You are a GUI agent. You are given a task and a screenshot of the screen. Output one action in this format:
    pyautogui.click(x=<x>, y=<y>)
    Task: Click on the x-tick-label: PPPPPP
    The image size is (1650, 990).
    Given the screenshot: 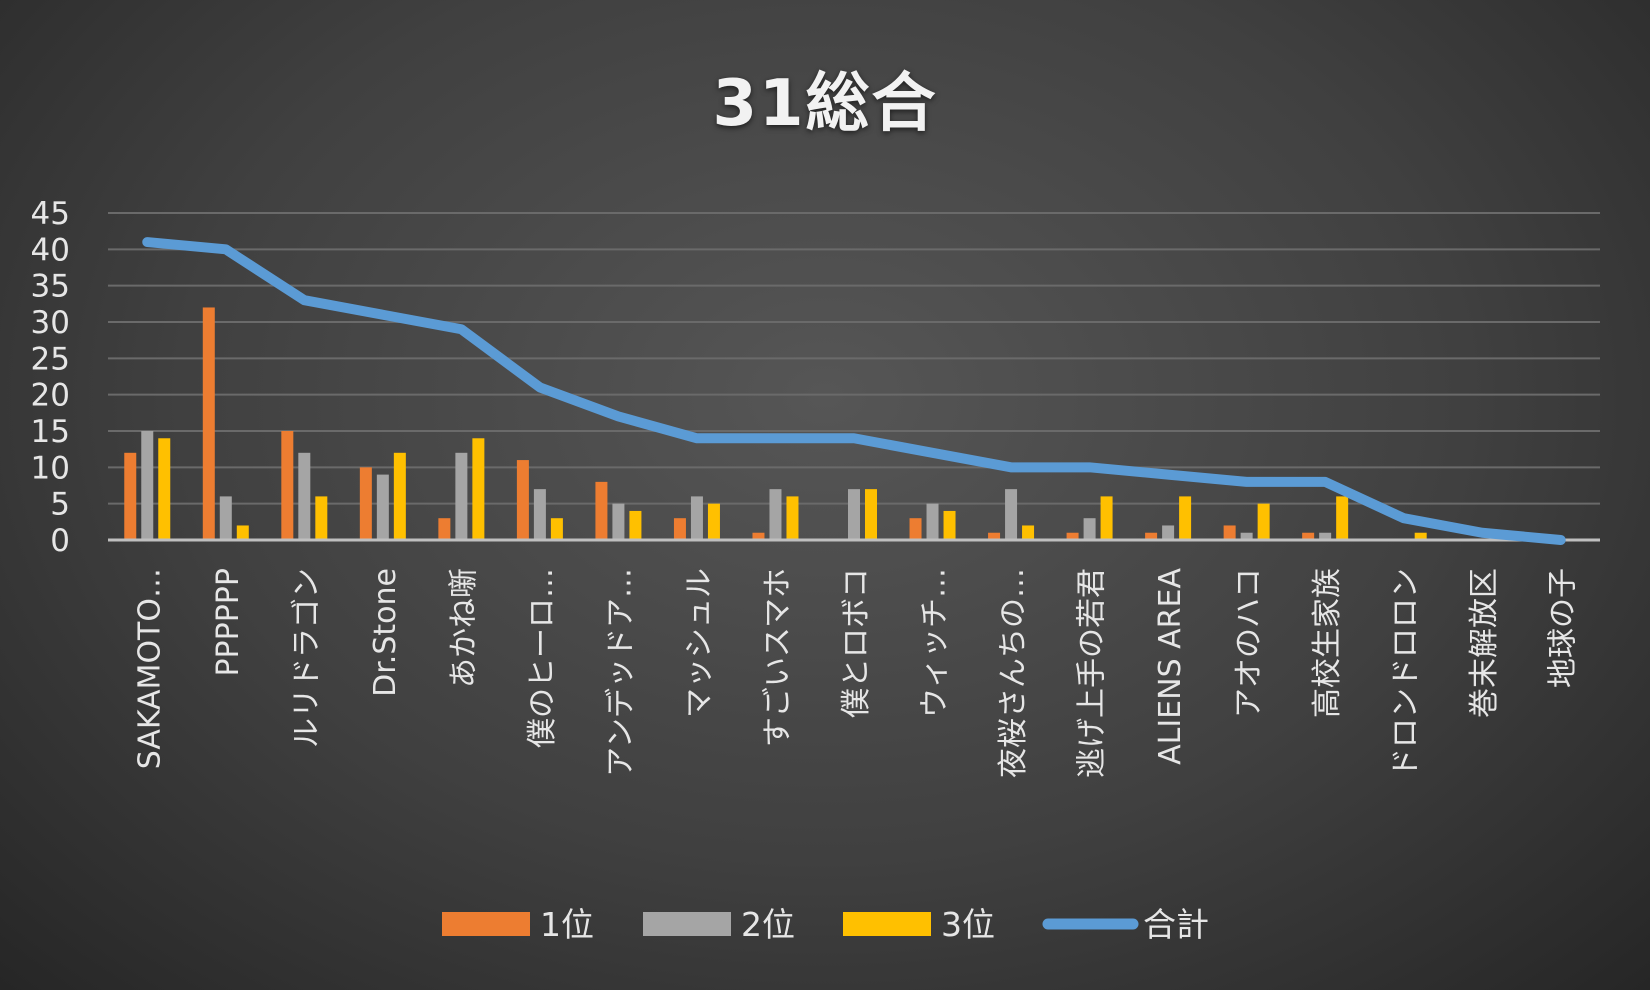 What is the action you would take?
    pyautogui.click(x=228, y=622)
    